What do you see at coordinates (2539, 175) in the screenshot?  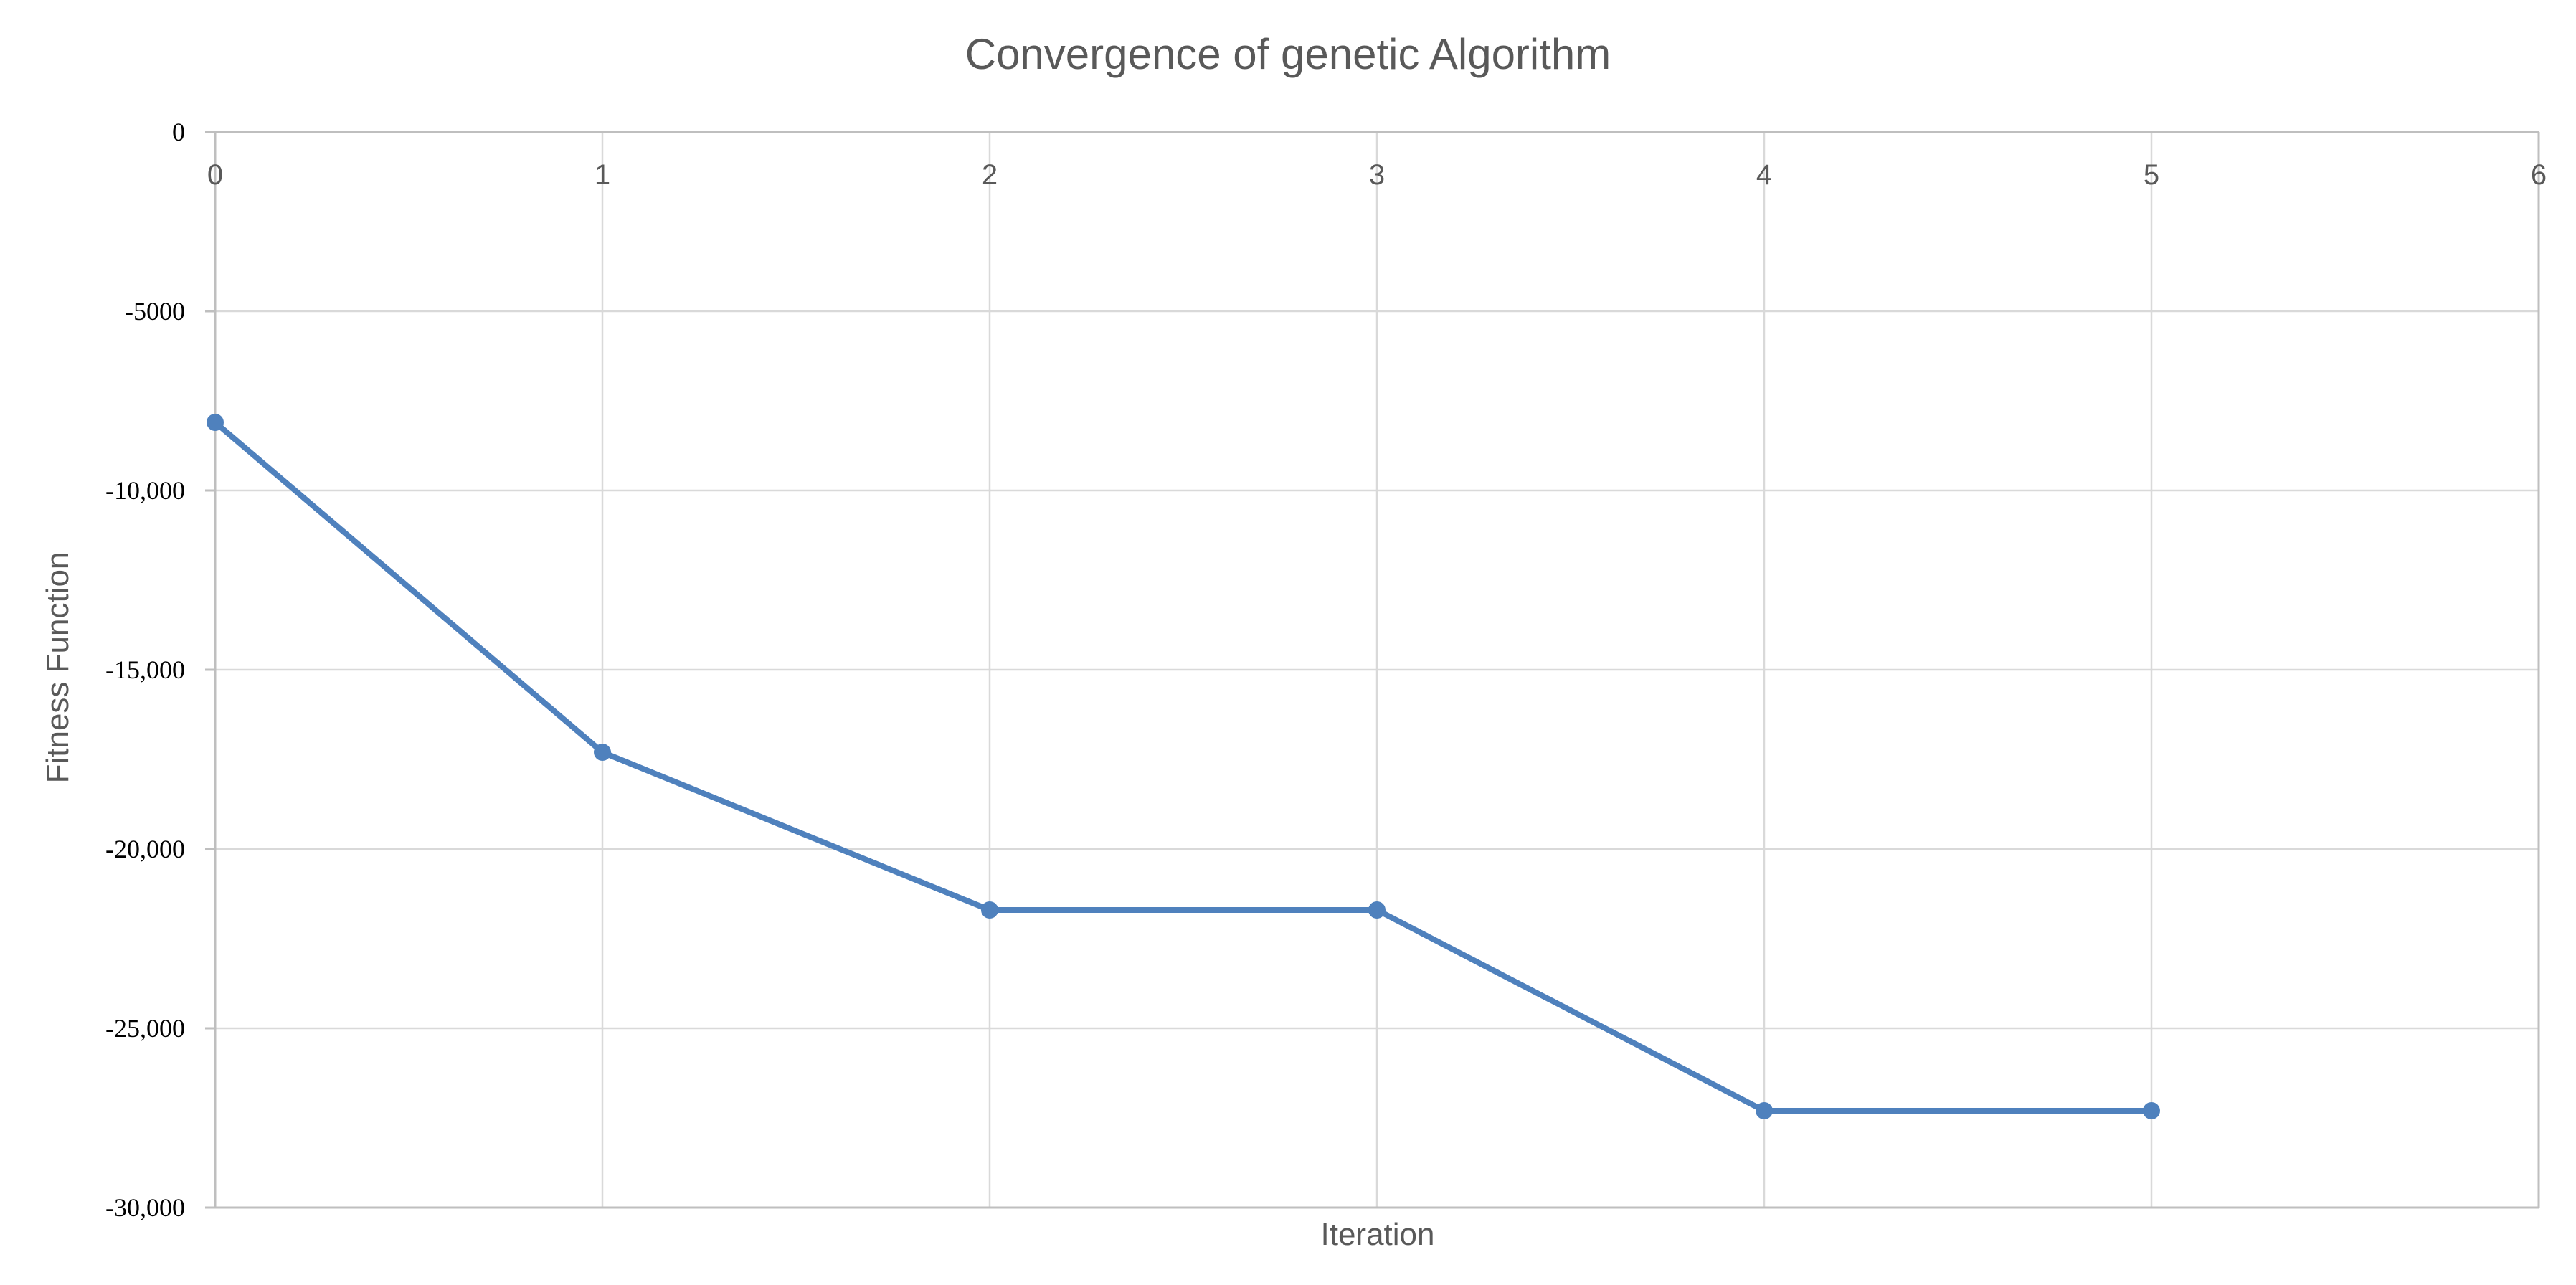 I see `x-tick-label: 6` at bounding box center [2539, 175].